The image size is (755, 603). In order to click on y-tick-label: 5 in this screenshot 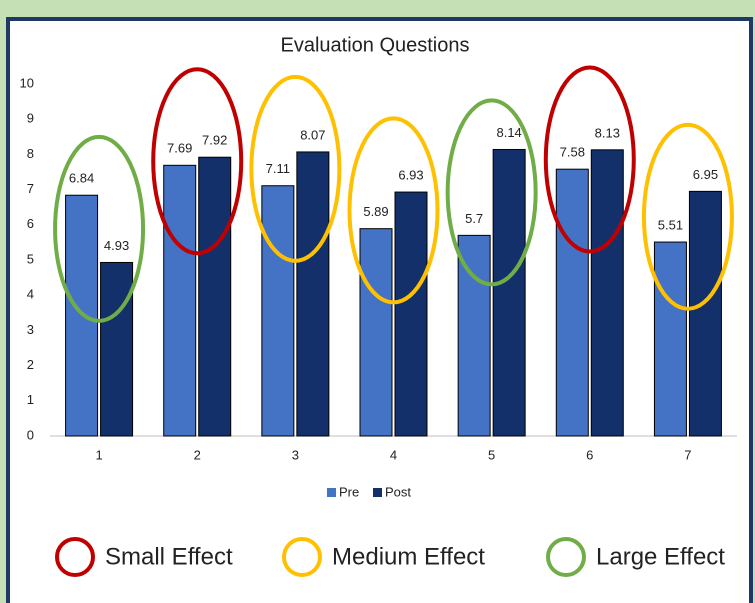, I will do `click(30, 258)`.